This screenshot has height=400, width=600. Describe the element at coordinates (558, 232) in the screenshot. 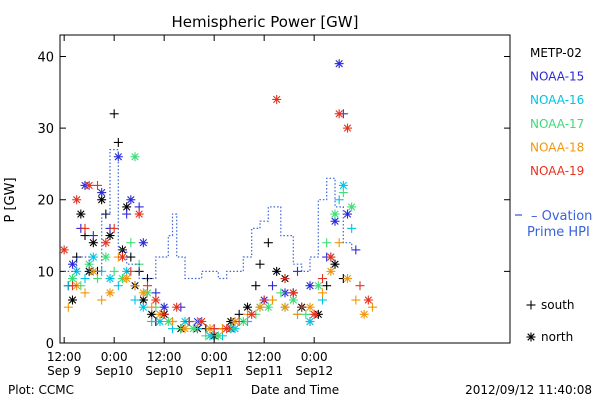

I see `legend-label-ovation-prime-hpi-cont: Prime HPI` at that location.